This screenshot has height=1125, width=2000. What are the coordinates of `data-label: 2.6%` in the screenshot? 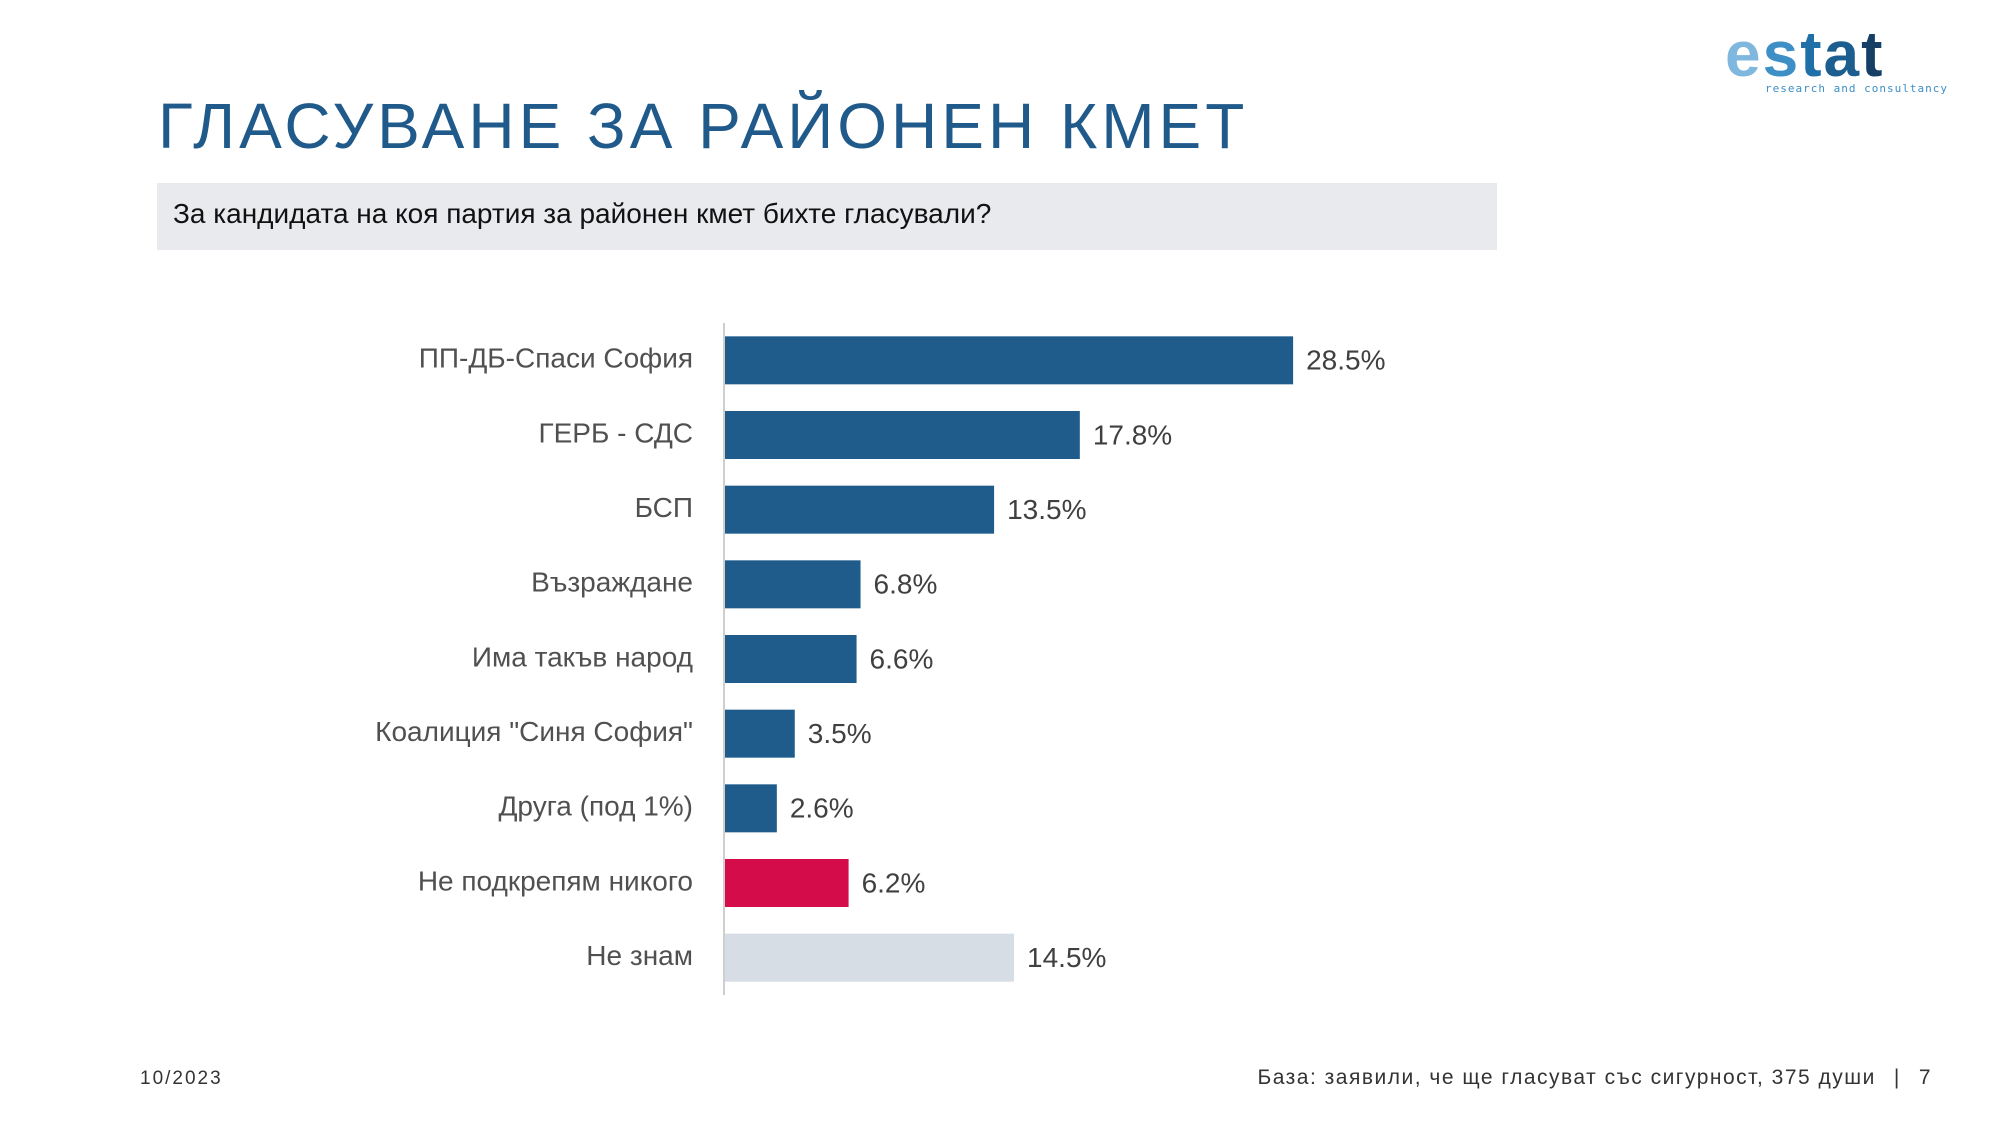 It's located at (822, 808).